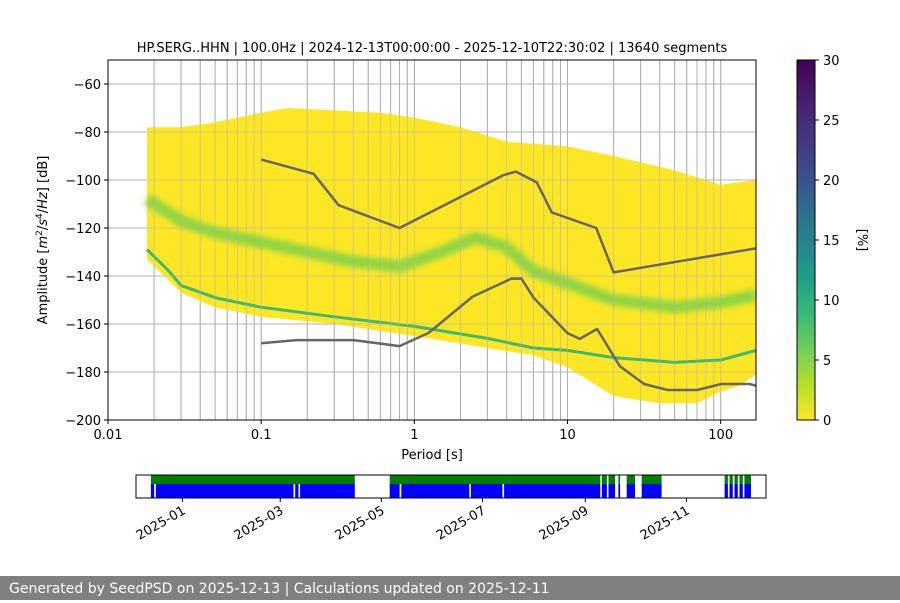 Image resolution: width=900 pixels, height=603 pixels. What do you see at coordinates (665, 523) in the screenshot?
I see `timeline-tick-label: 2025-11` at bounding box center [665, 523].